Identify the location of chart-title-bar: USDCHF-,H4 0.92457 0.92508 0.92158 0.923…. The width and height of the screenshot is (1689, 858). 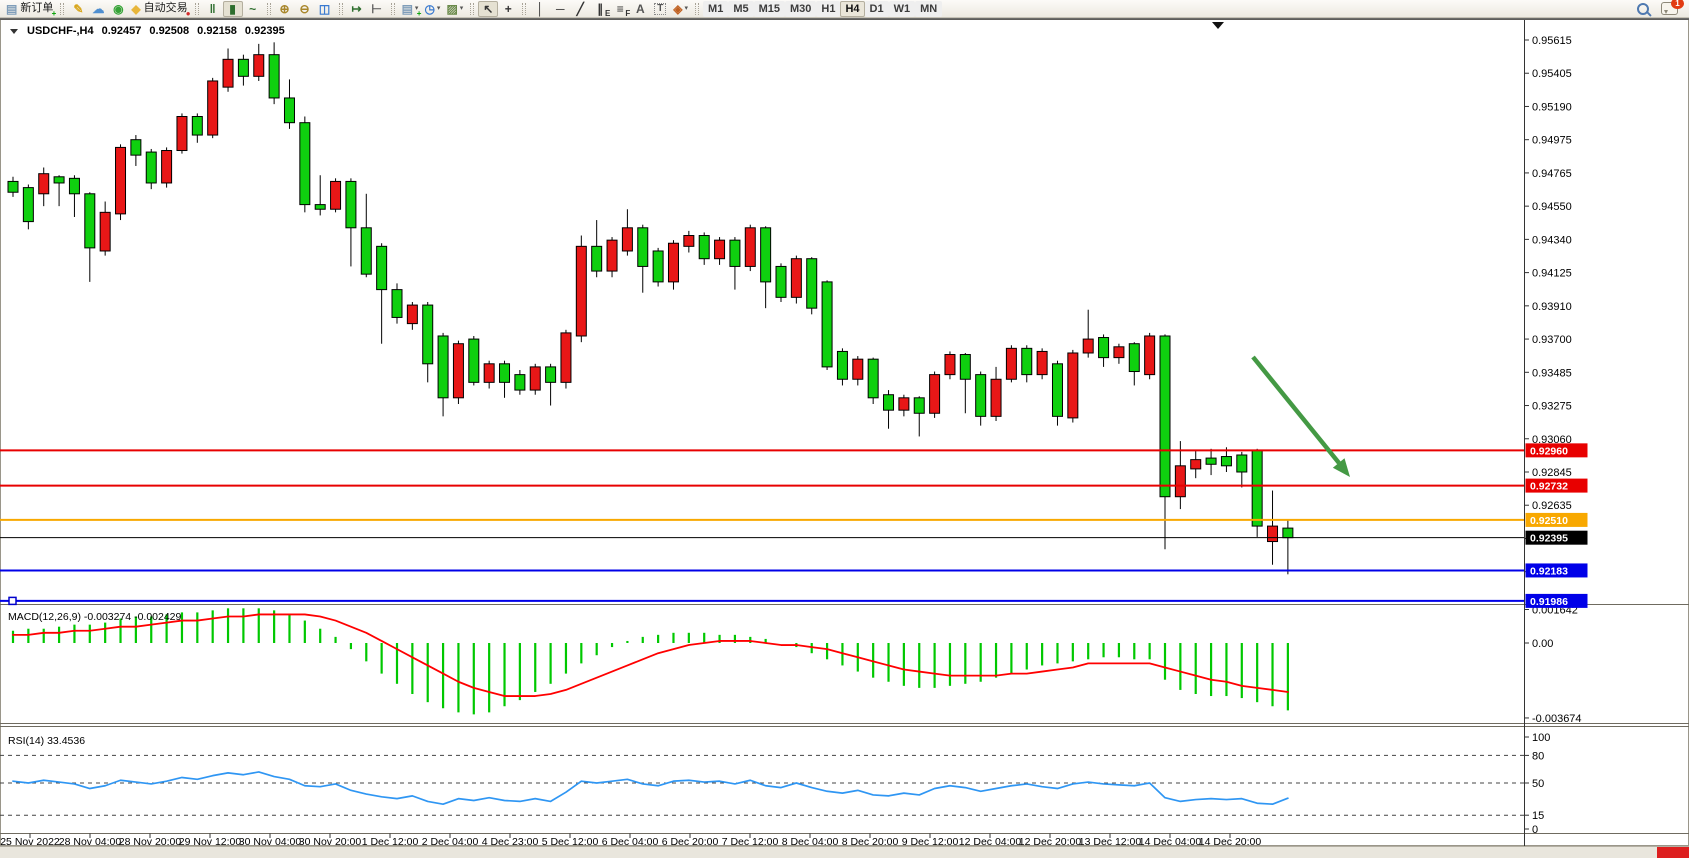
(147, 31).